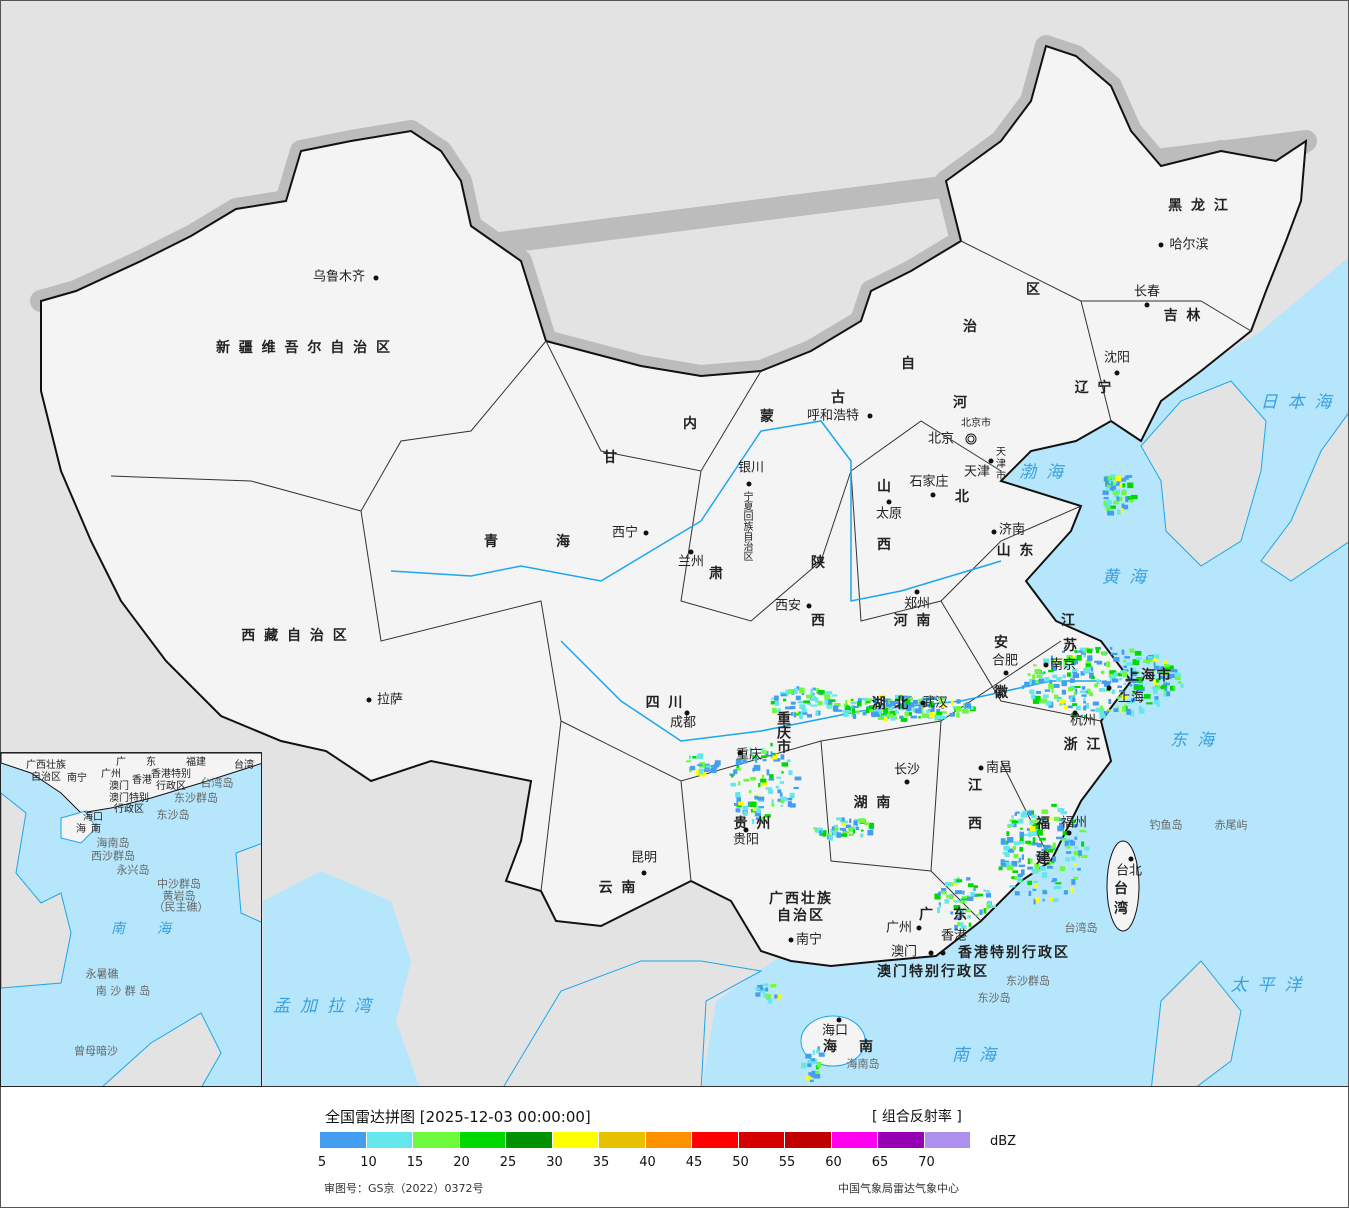 This screenshot has height=1208, width=1349. I want to click on city-label: 海口, so click(835, 1031).